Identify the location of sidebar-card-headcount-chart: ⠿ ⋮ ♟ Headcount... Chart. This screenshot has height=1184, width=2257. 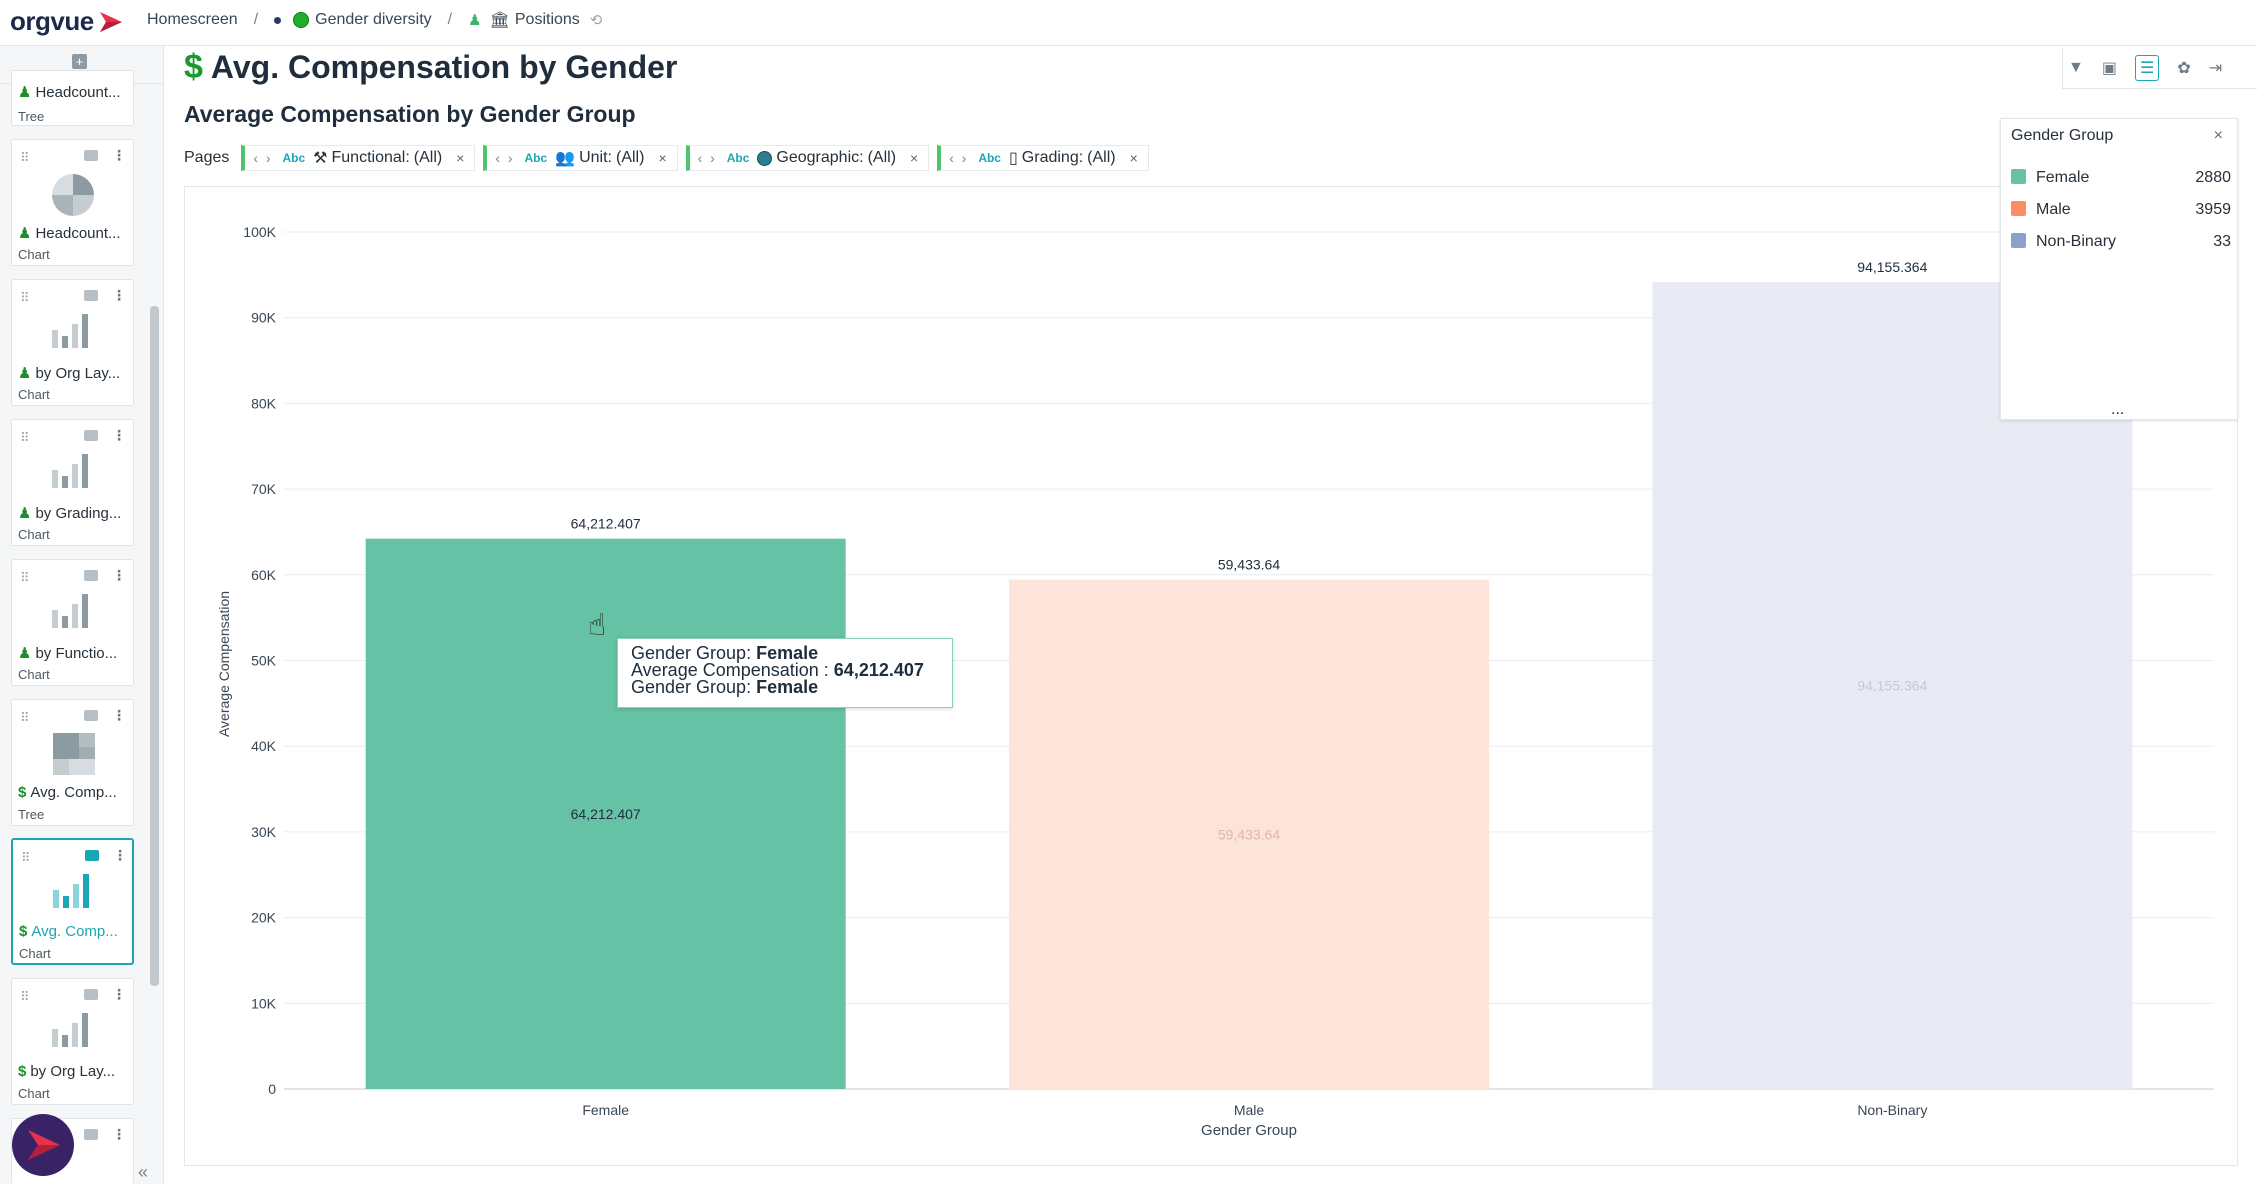
(72, 202).